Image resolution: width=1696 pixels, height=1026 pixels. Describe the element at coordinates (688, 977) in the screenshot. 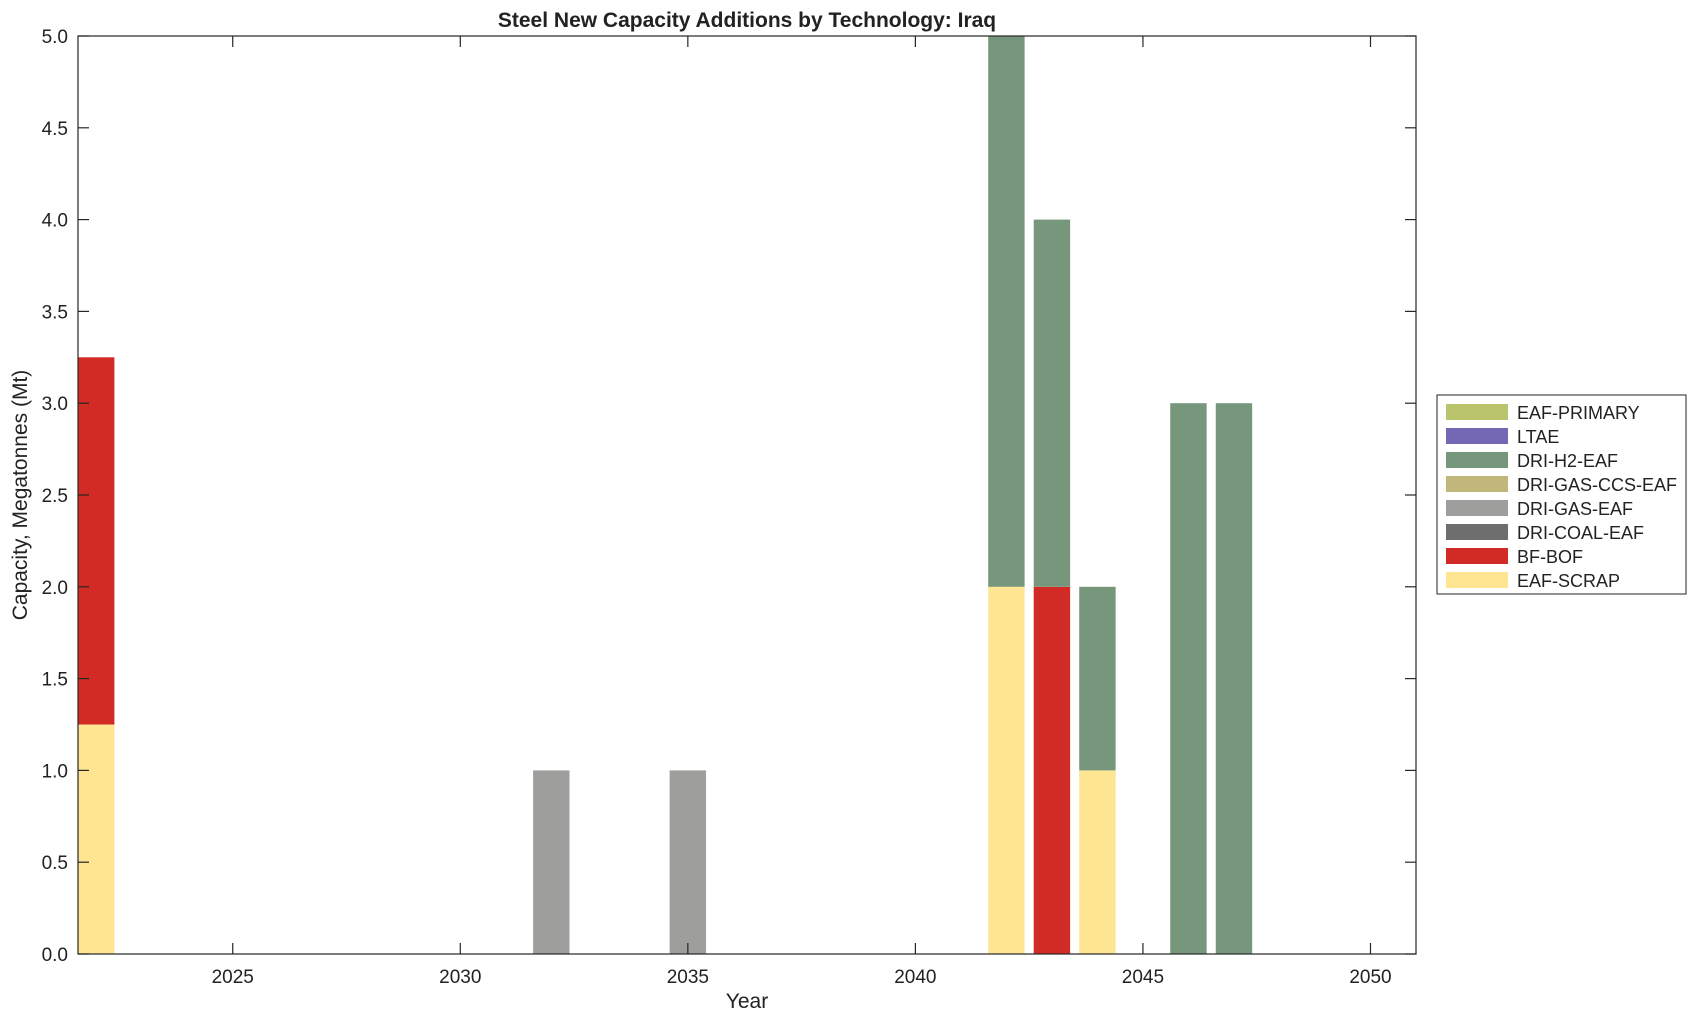

I see `x-tick-label: 2035` at that location.